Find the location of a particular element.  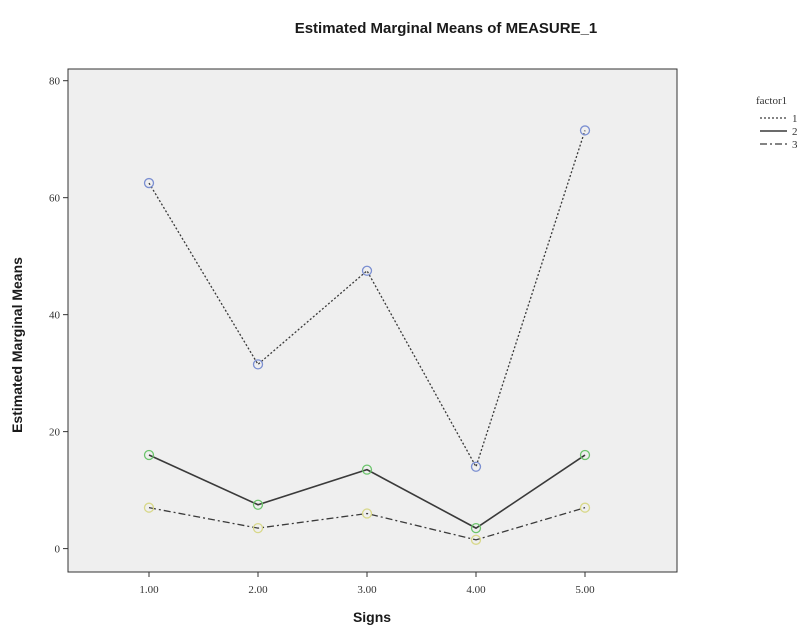

legend: factor1 123 is located at coordinates (777, 123).